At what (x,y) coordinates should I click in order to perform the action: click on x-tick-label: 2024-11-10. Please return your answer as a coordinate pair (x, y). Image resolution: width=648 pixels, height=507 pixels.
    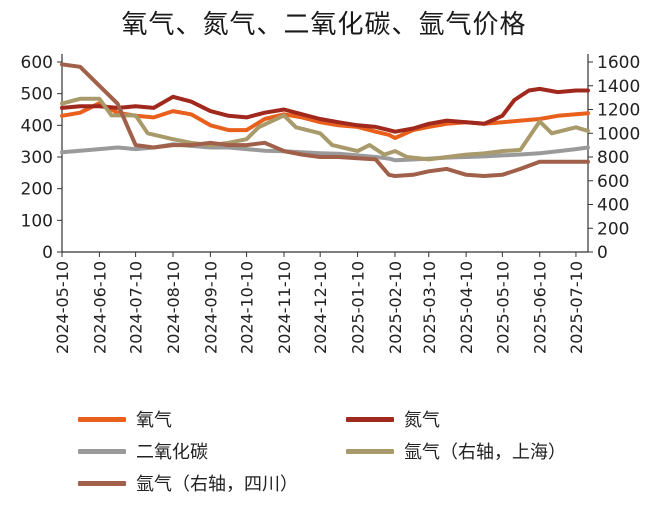
    Looking at the image, I should click on (284, 307).